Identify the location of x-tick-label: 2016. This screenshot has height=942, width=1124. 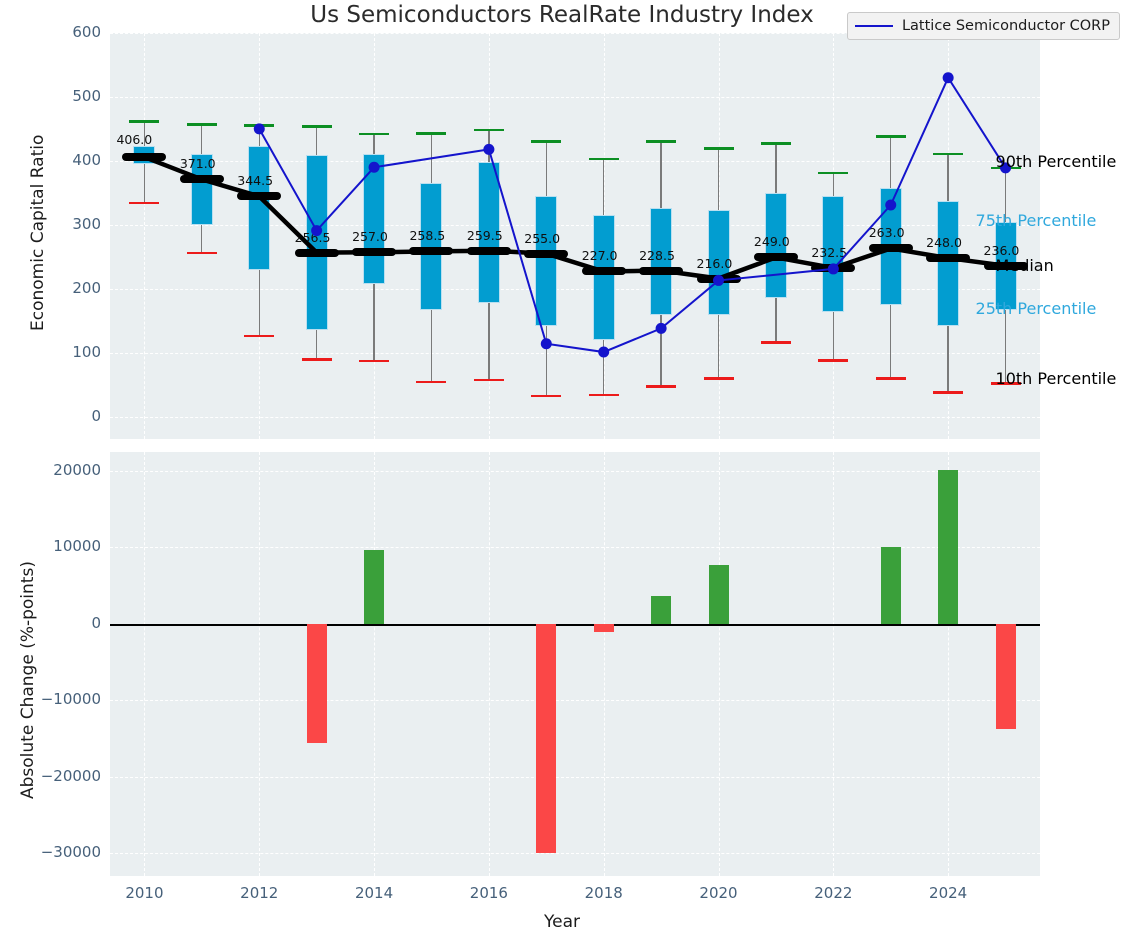
(488, 893).